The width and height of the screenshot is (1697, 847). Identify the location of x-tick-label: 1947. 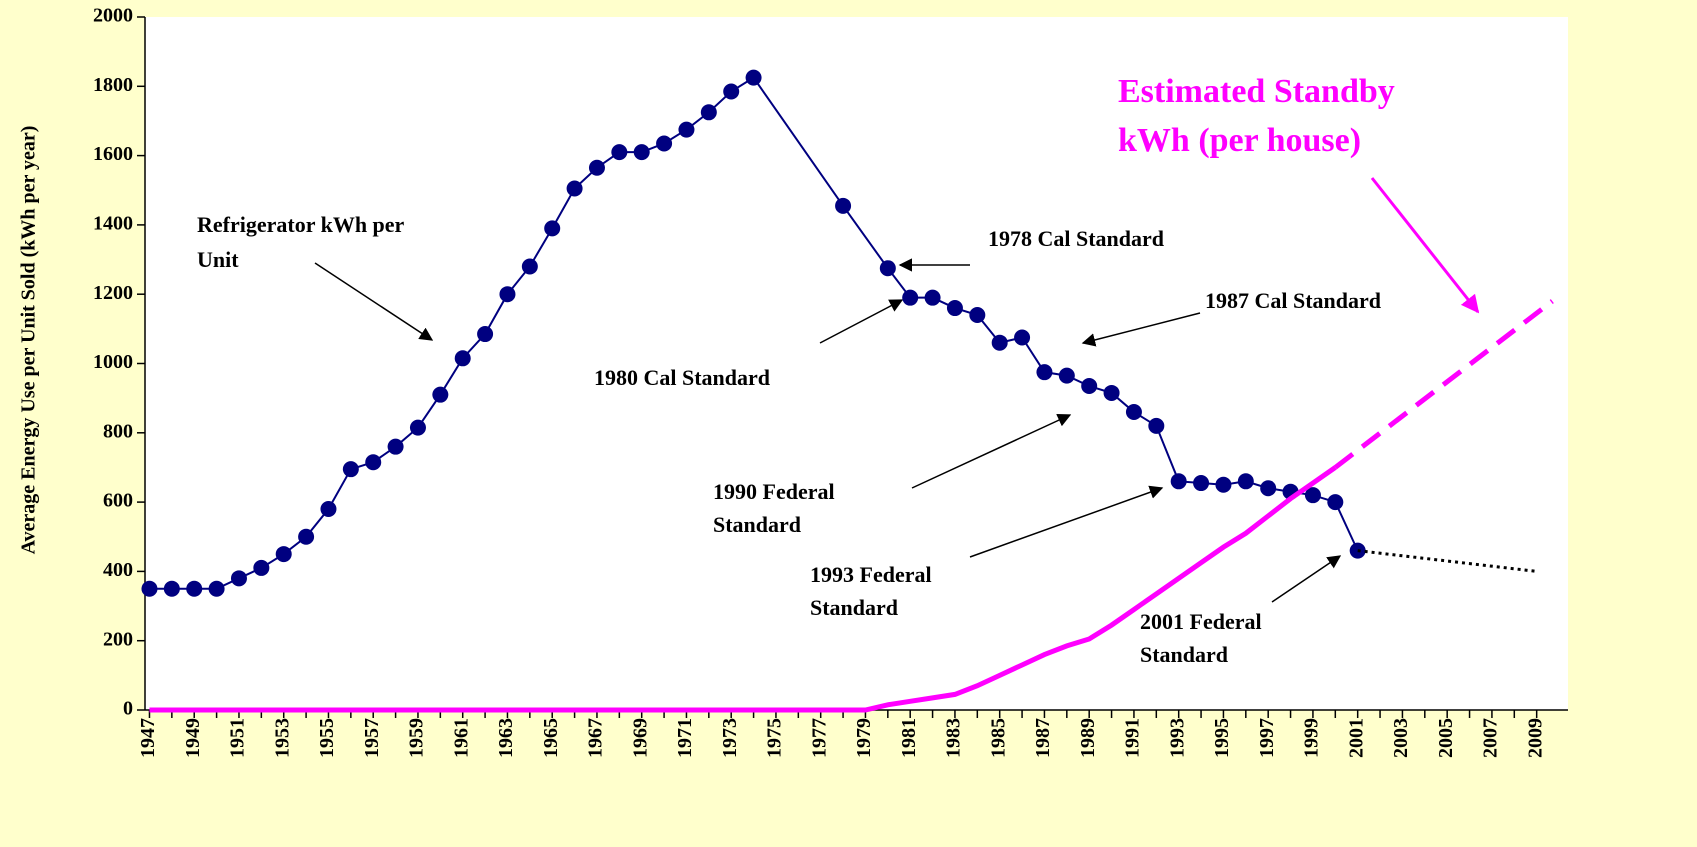
(148, 738).